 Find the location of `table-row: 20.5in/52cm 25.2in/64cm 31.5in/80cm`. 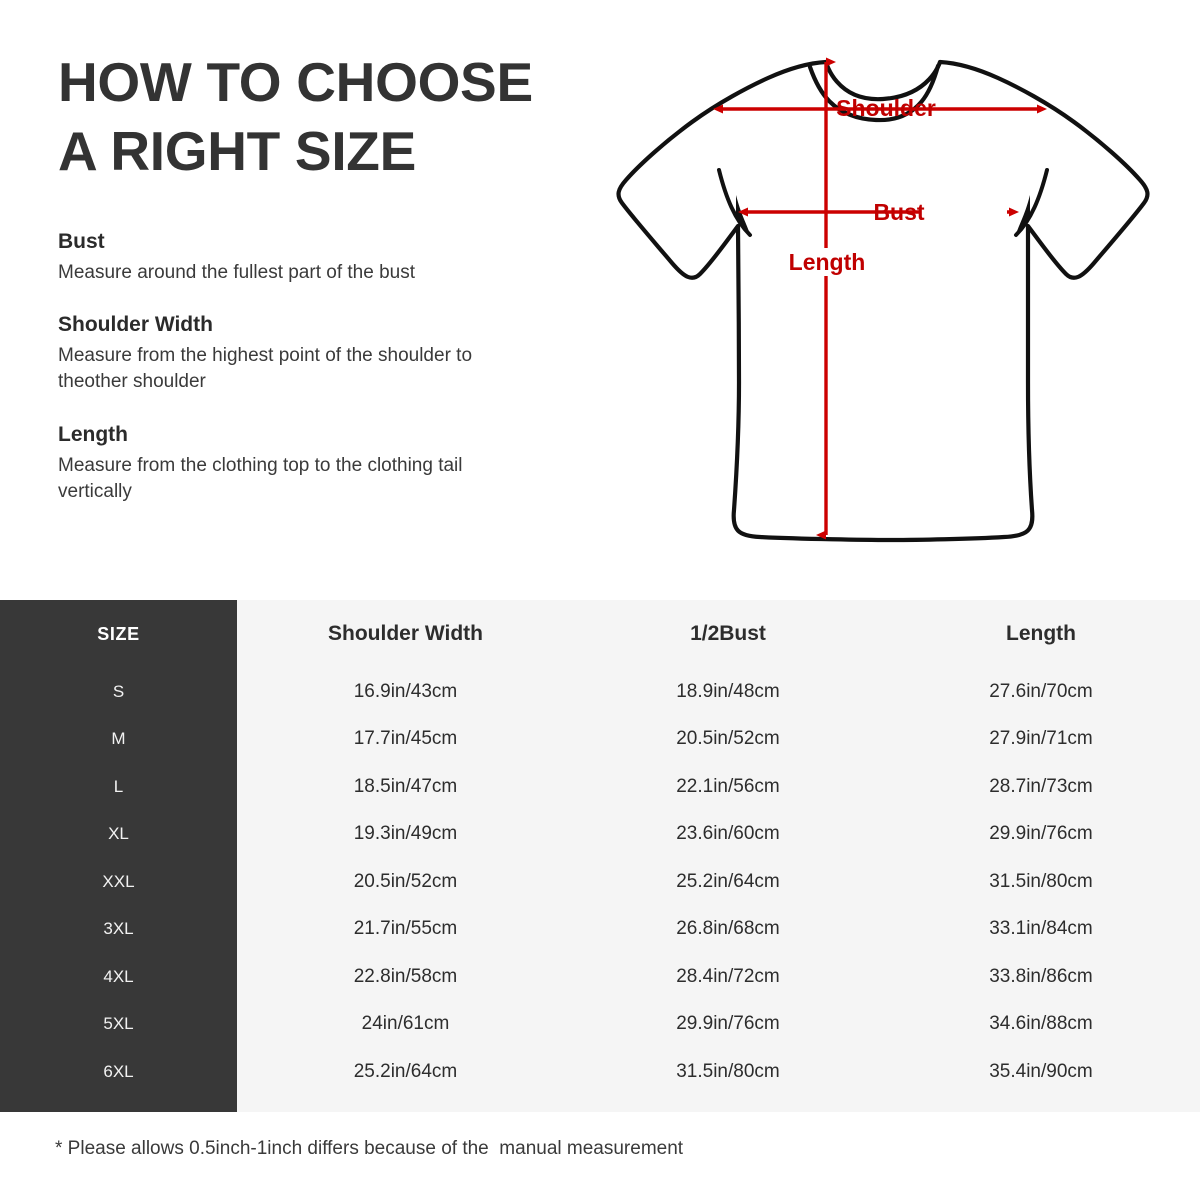

table-row: 20.5in/52cm 25.2in/64cm 31.5in/80cm is located at coordinates (718, 882).